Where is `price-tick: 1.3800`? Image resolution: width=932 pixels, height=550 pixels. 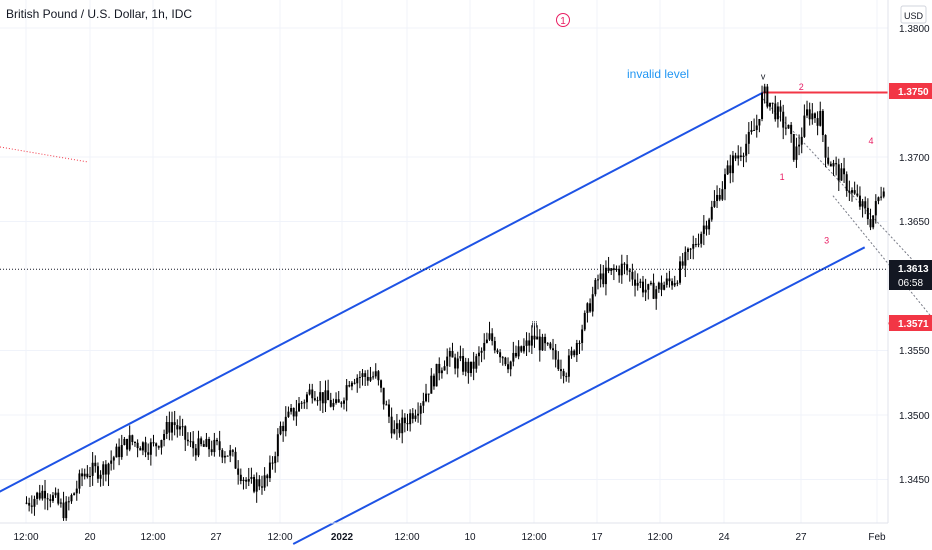 price-tick: 1.3800 is located at coordinates (914, 29).